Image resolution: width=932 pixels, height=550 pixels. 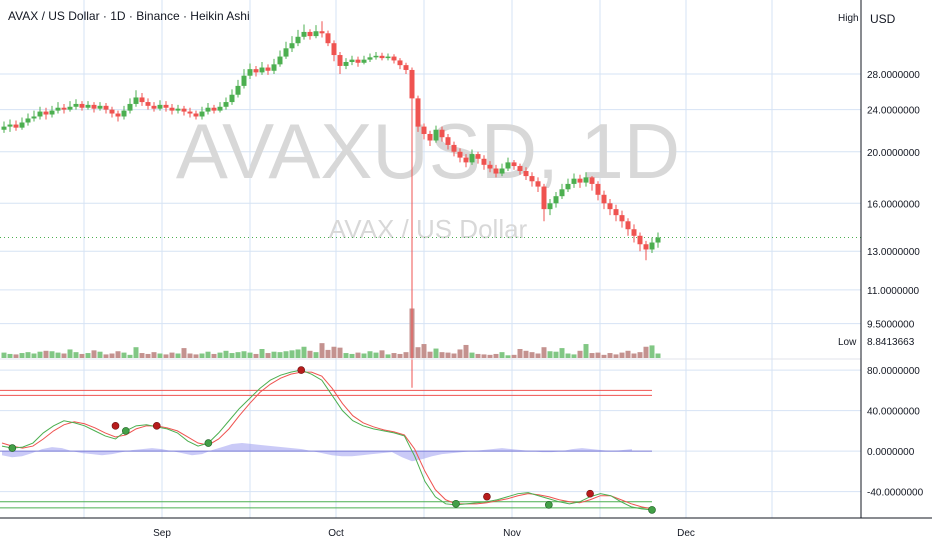 What do you see at coordinates (894, 19) in the screenshot?
I see `currency-button: USD` at bounding box center [894, 19].